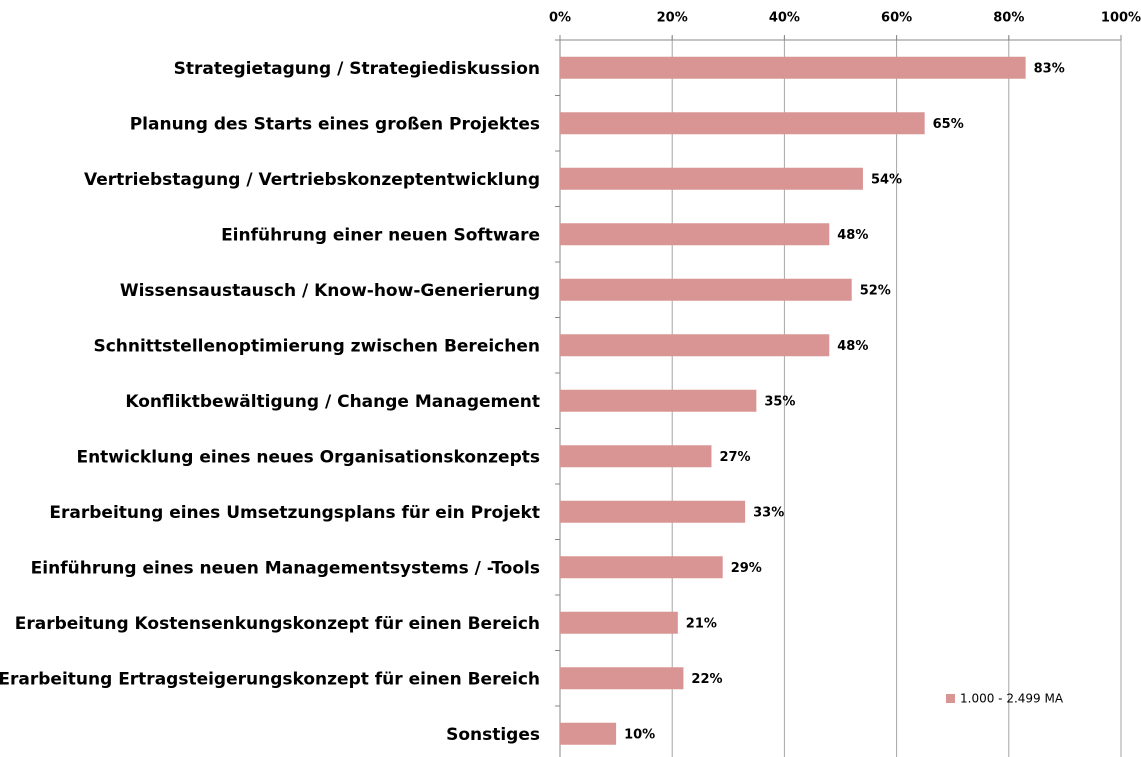  Describe the element at coordinates (701, 623) in the screenshot. I see `value-label: 21%` at that location.